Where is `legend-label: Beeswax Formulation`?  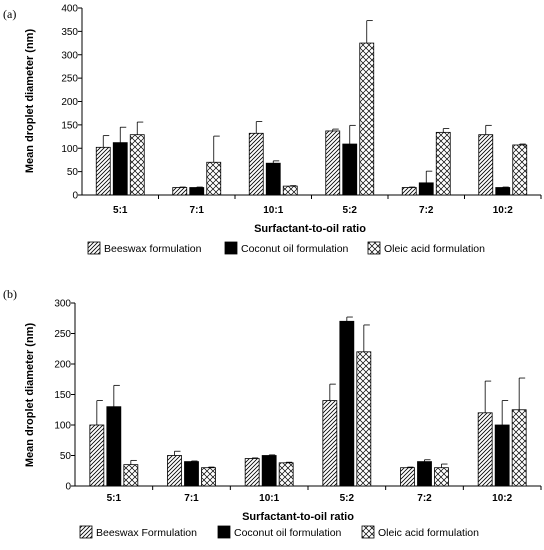 legend-label: Beeswax Formulation is located at coordinates (146, 533).